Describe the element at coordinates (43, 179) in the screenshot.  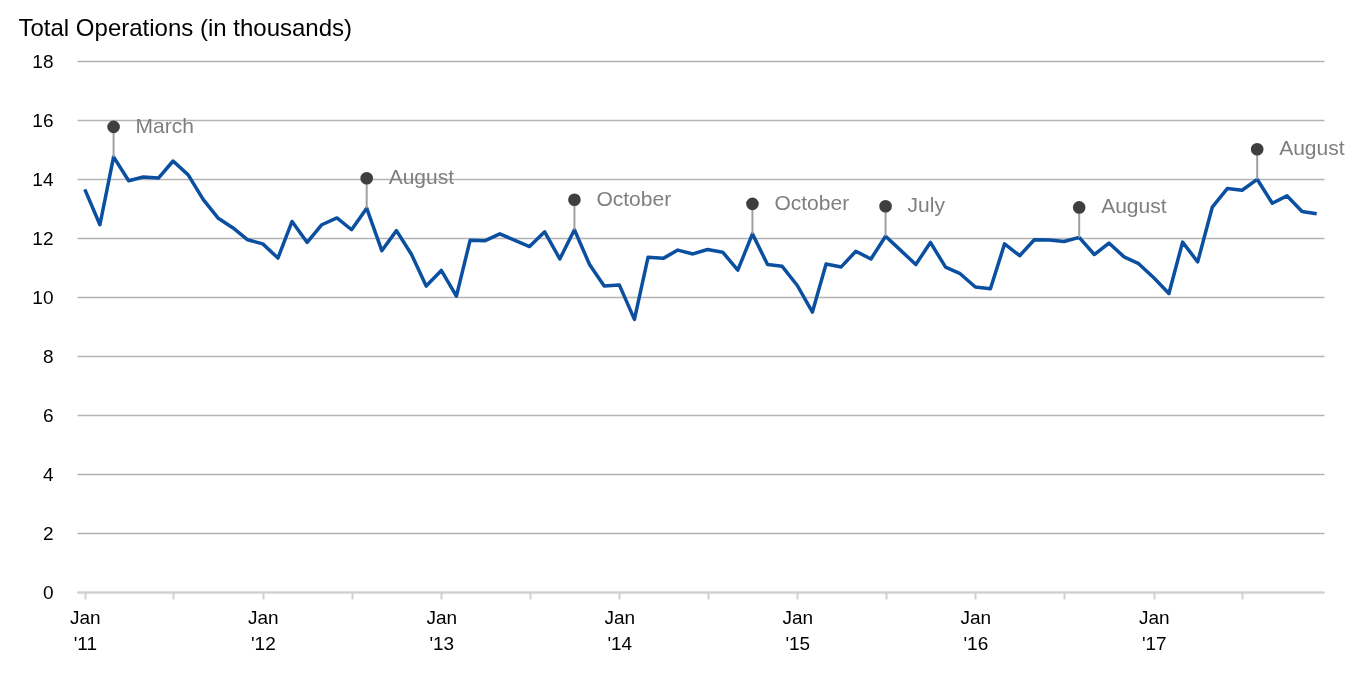
I see `y-tick-label: 14` at that location.